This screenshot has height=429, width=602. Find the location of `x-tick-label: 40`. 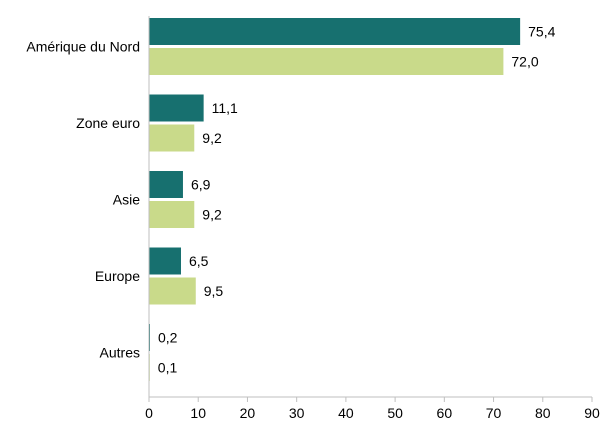

x-tick-label: 40 is located at coordinates (346, 413).